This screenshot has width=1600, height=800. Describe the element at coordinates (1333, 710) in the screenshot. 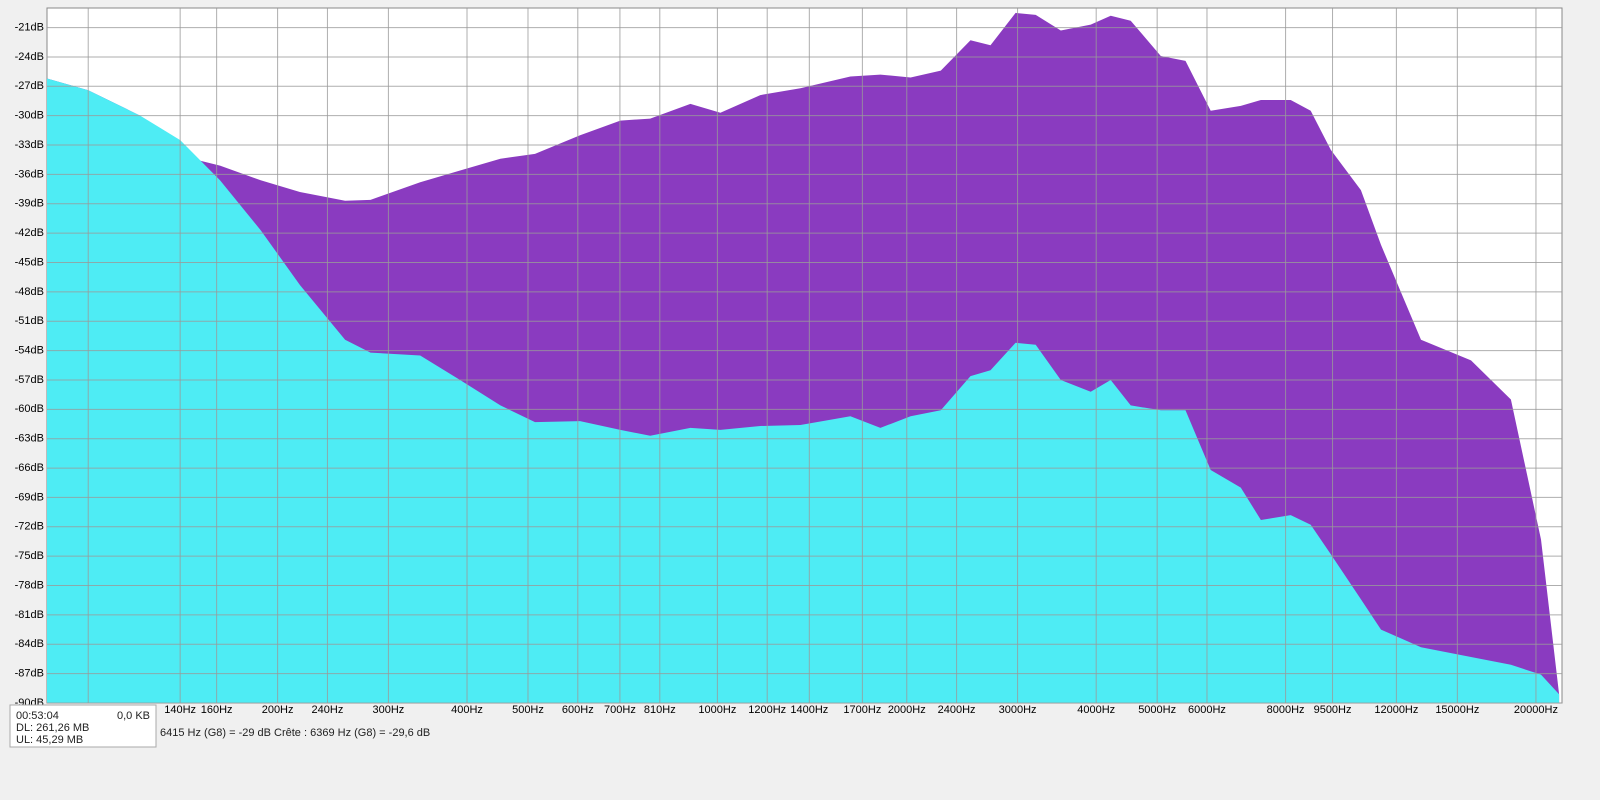

I see `x-tick-label: 9500Hz` at that location.